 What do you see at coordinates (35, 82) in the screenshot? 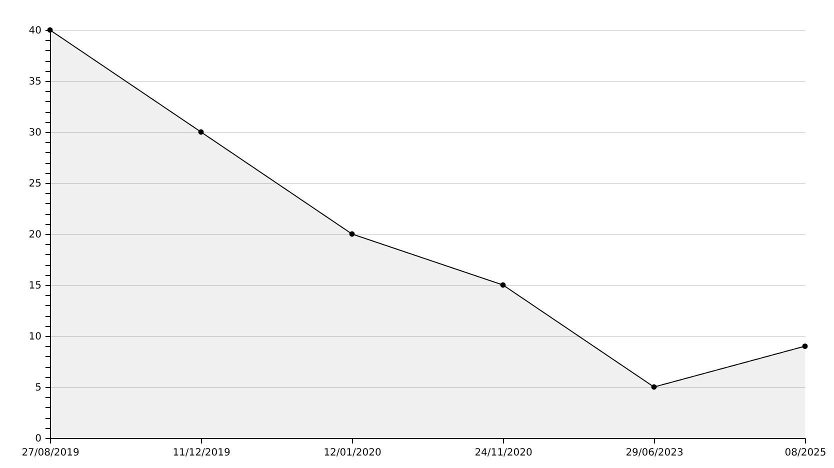
I see `y-tick-label: 35` at bounding box center [35, 82].